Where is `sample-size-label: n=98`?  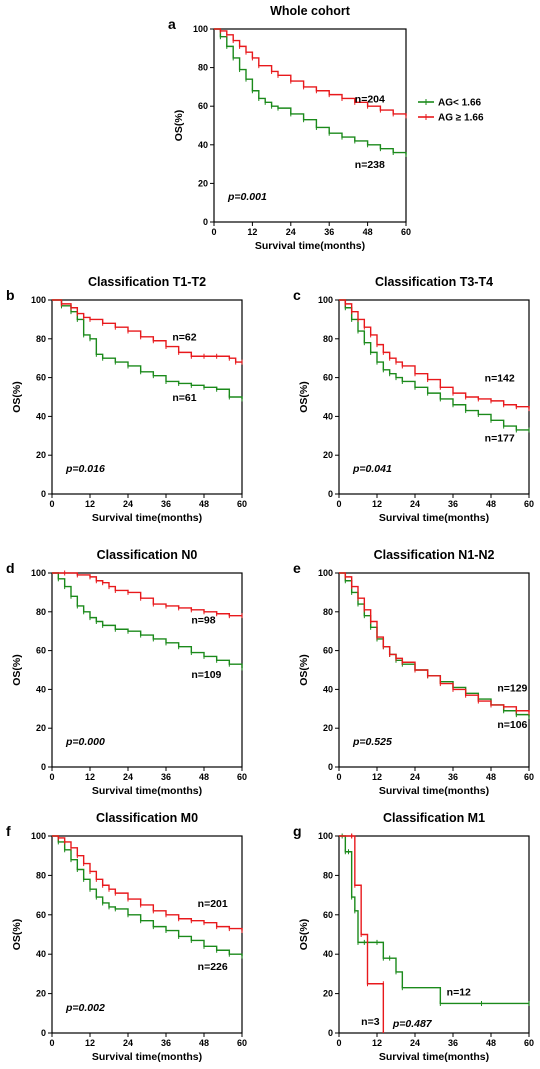 sample-size-label: n=98 is located at coordinates (203, 620).